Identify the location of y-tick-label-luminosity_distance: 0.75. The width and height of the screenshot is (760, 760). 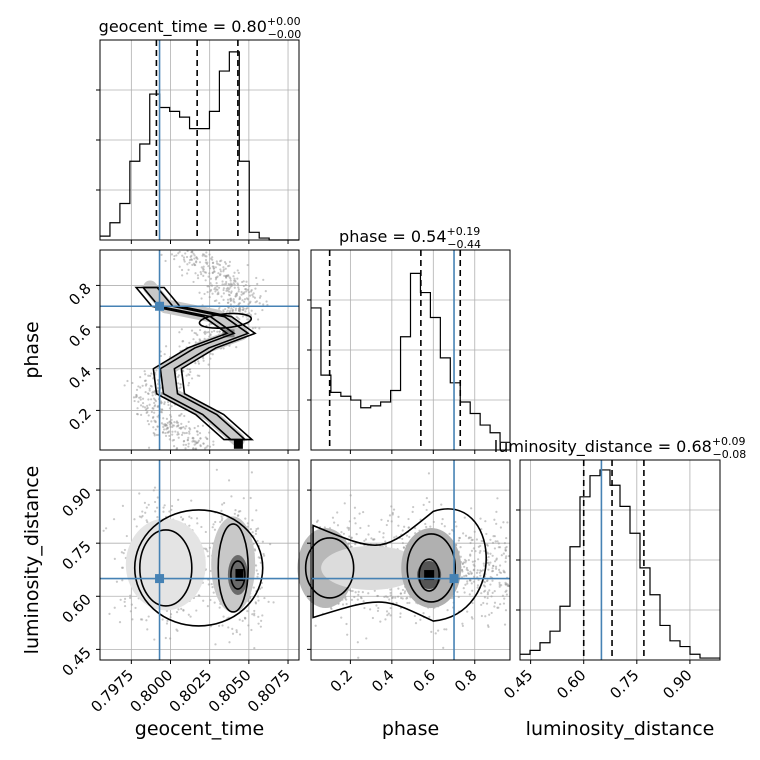
(76, 555).